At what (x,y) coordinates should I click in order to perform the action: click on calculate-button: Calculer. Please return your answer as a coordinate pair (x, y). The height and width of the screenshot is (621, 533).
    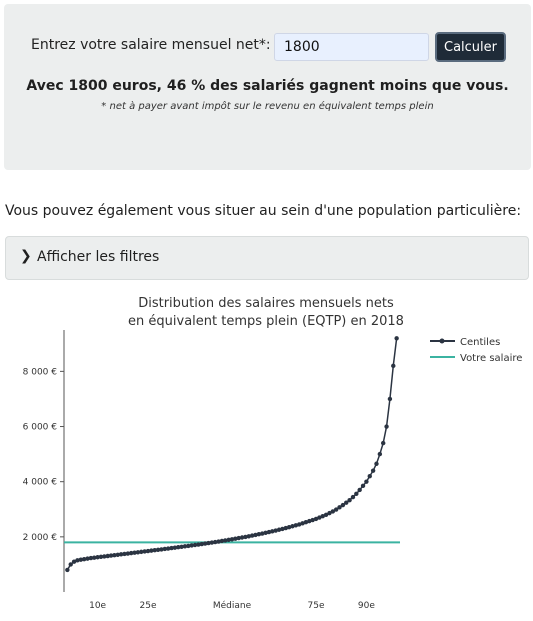
    Looking at the image, I should click on (470, 47).